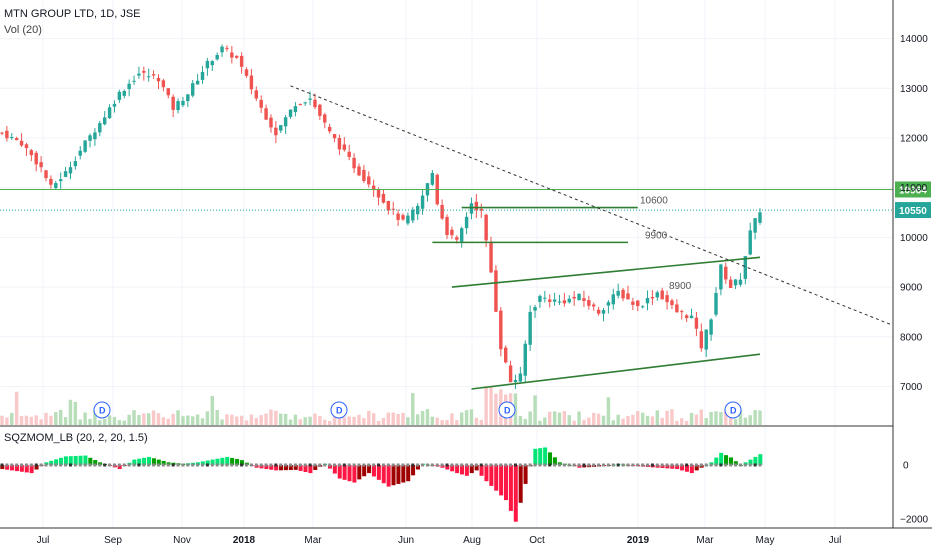 The height and width of the screenshot is (550, 932). What do you see at coordinates (472, 540) in the screenshot?
I see `date-tick-label: Aug` at bounding box center [472, 540].